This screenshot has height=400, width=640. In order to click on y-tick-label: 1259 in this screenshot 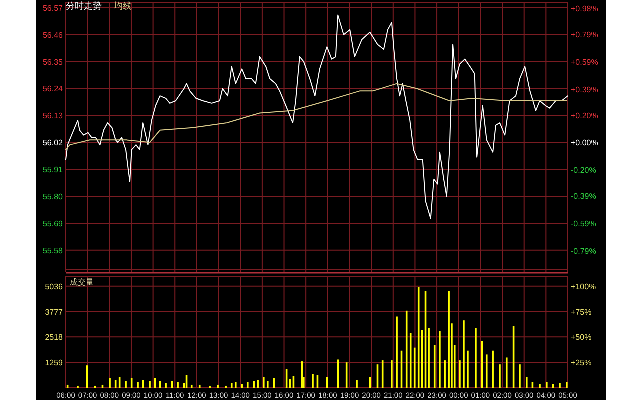, I will do `click(54, 363)`.